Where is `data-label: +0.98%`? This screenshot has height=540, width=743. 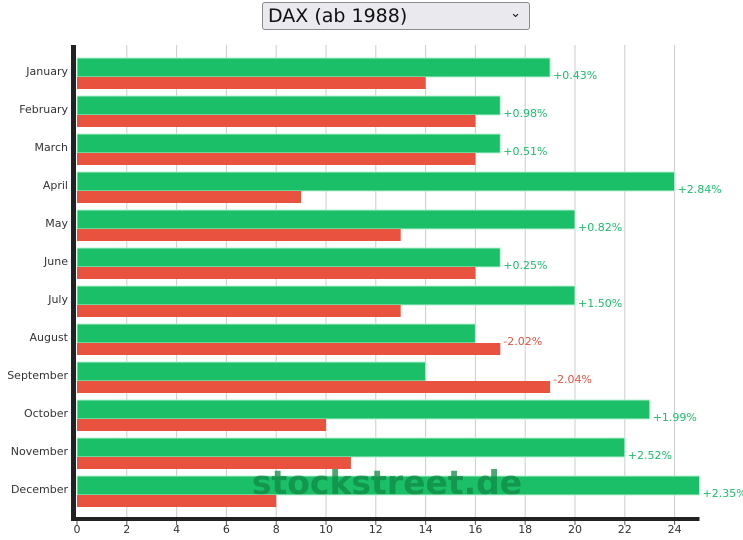 data-label: +0.98% is located at coordinates (525, 113).